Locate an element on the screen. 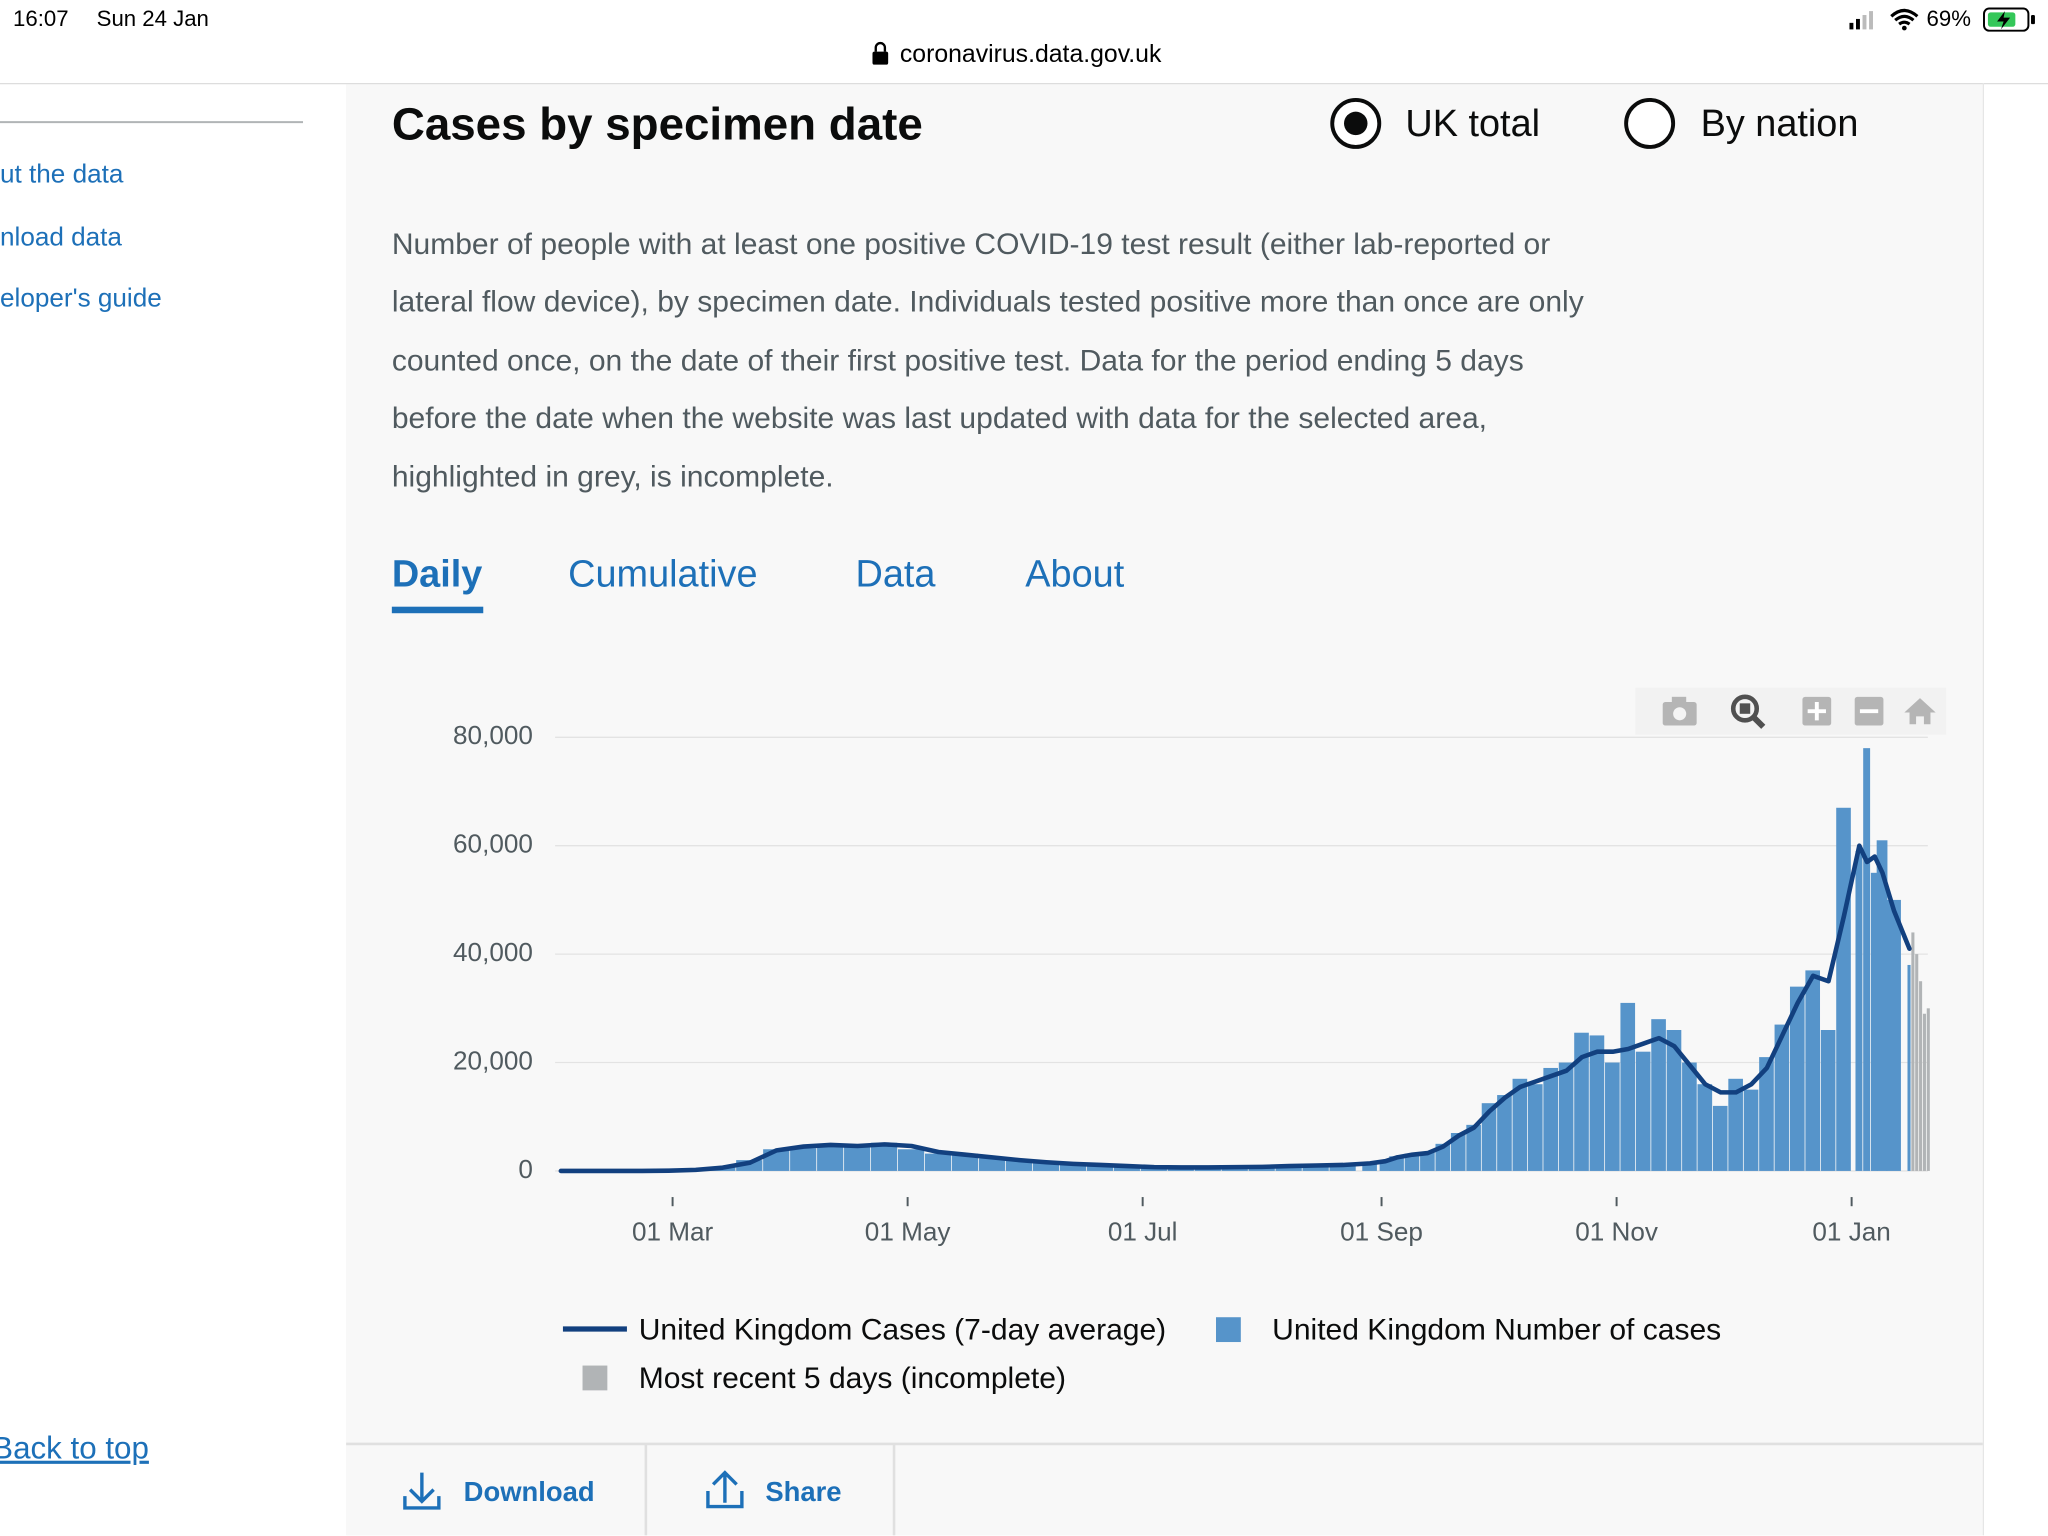 This screenshot has height=1536, width=2048. battery-icon is located at coordinates (2009, 19).